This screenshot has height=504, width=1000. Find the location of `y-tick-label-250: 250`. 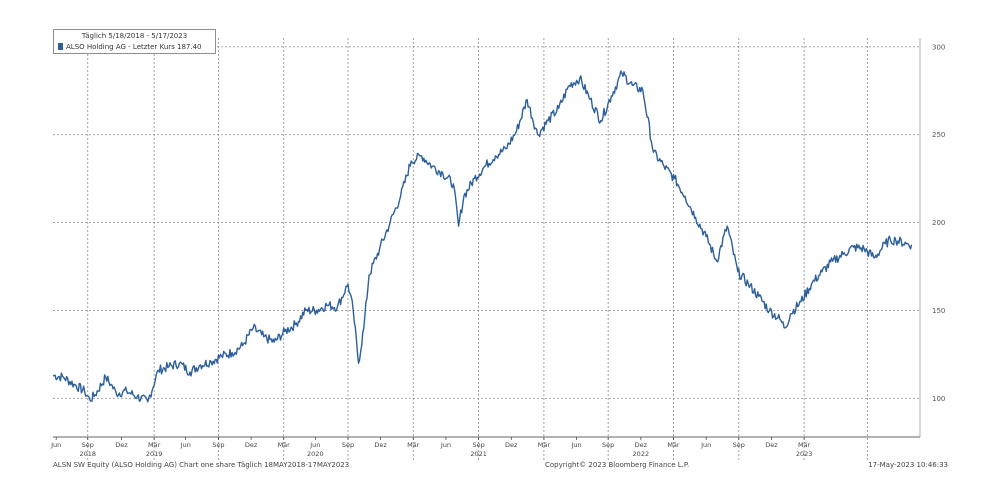

y-tick-label-250: 250 is located at coordinates (938, 135).